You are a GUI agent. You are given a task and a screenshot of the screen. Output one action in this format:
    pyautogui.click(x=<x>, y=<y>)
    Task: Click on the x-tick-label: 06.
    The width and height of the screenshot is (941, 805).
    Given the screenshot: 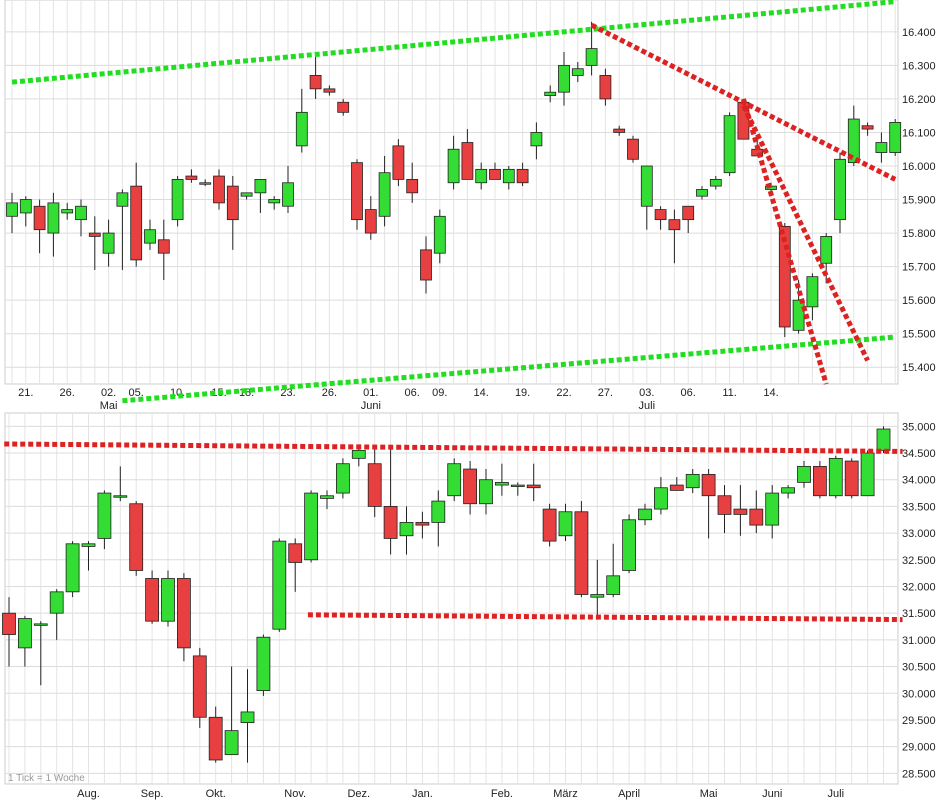 What is the action you would take?
    pyautogui.click(x=412, y=393)
    